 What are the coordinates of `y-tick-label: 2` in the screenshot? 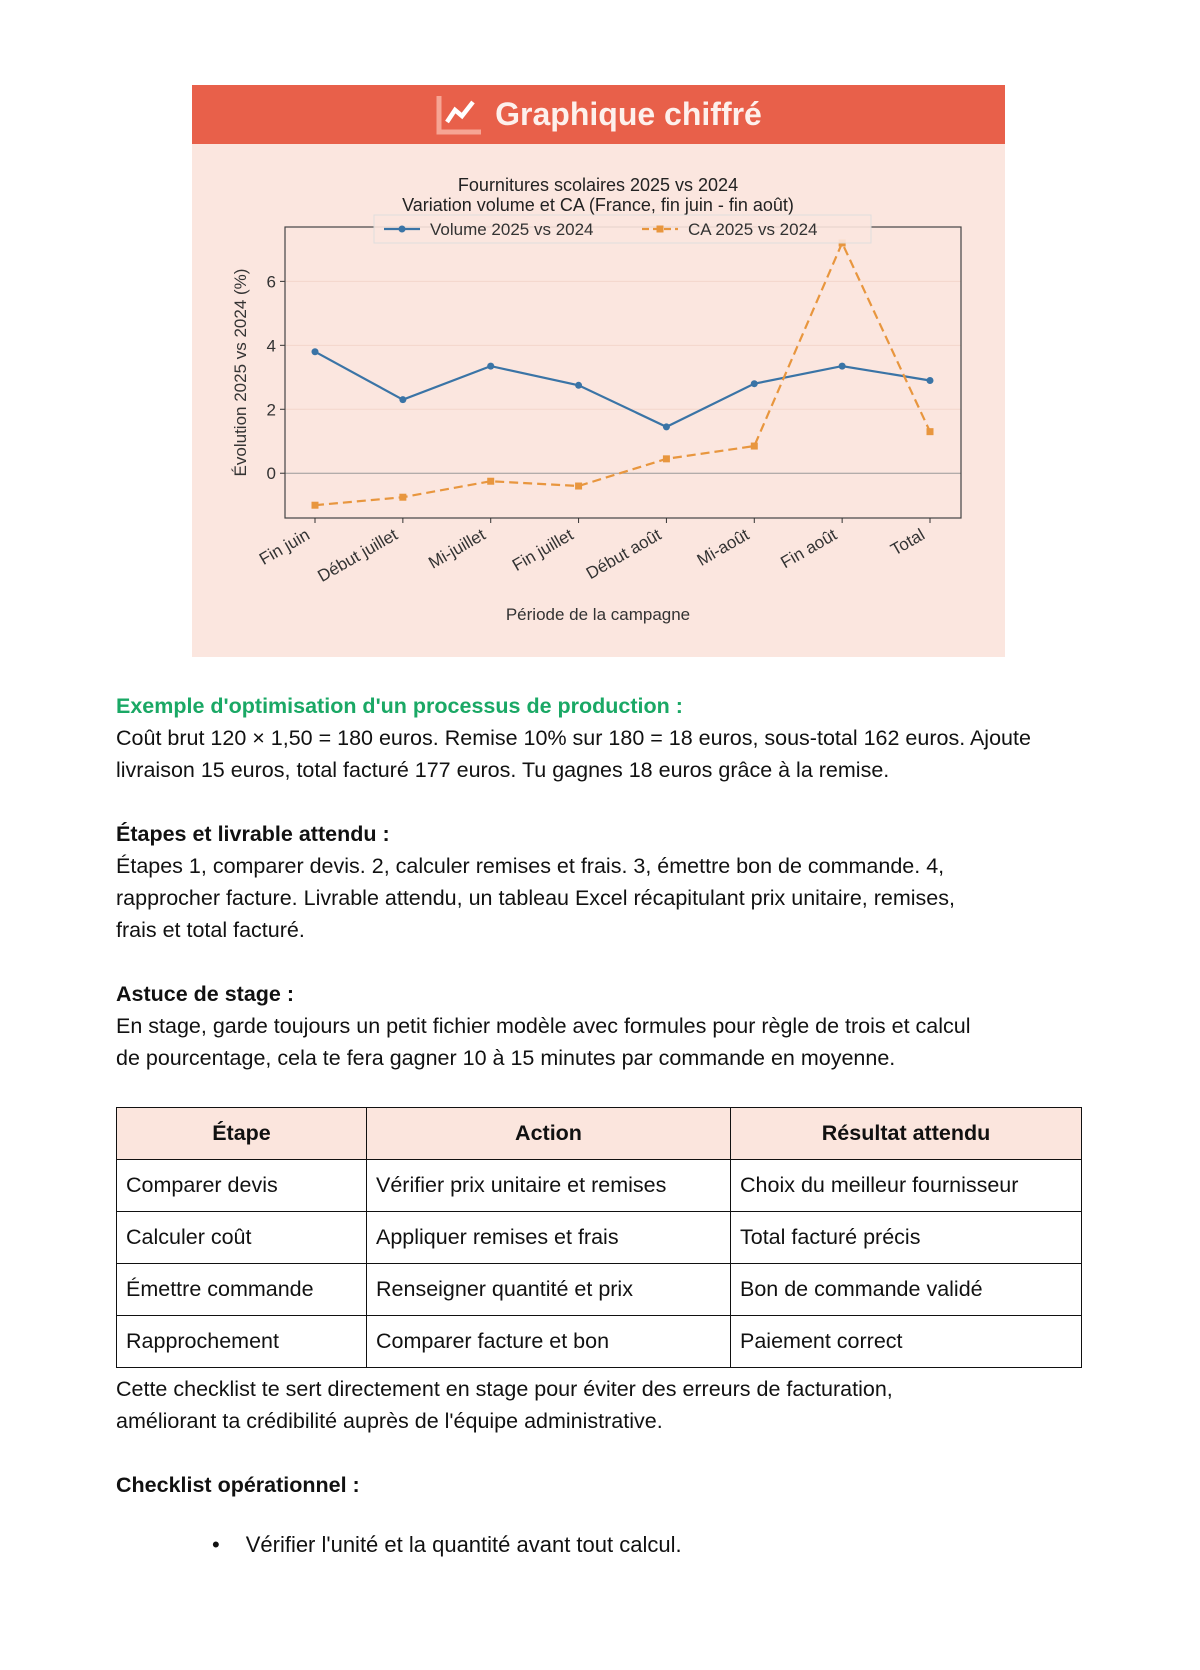 It's located at (271, 409).